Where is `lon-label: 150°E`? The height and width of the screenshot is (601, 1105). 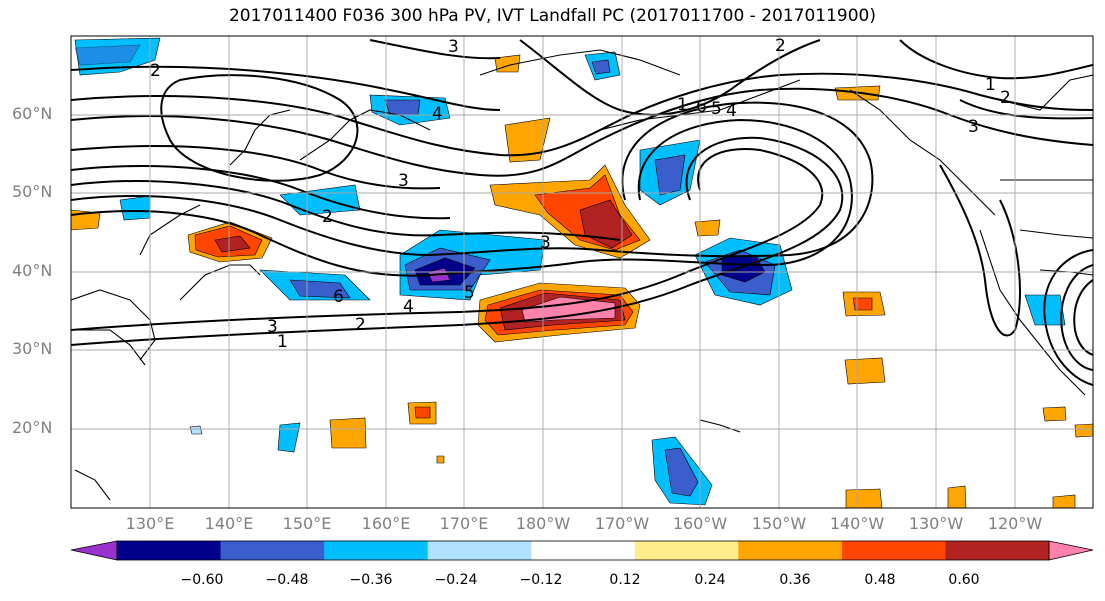 lon-label: 150°E is located at coordinates (307, 523).